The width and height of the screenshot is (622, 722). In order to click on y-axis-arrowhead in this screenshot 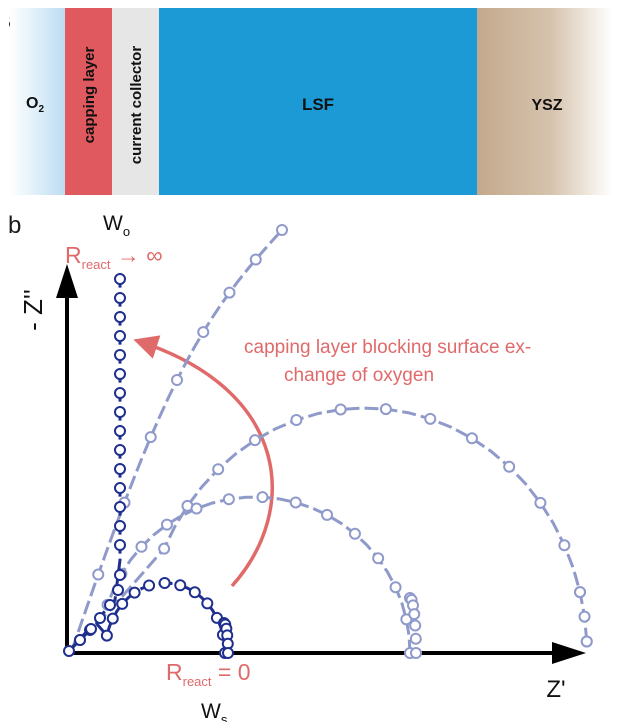, I will do `click(67, 281)`.